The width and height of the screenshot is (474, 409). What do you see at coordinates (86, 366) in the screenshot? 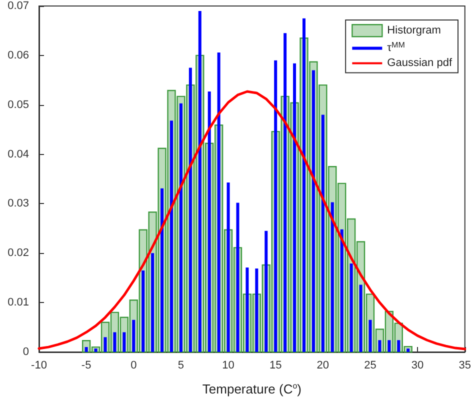
I see `x-tick-label: -5` at bounding box center [86, 366].